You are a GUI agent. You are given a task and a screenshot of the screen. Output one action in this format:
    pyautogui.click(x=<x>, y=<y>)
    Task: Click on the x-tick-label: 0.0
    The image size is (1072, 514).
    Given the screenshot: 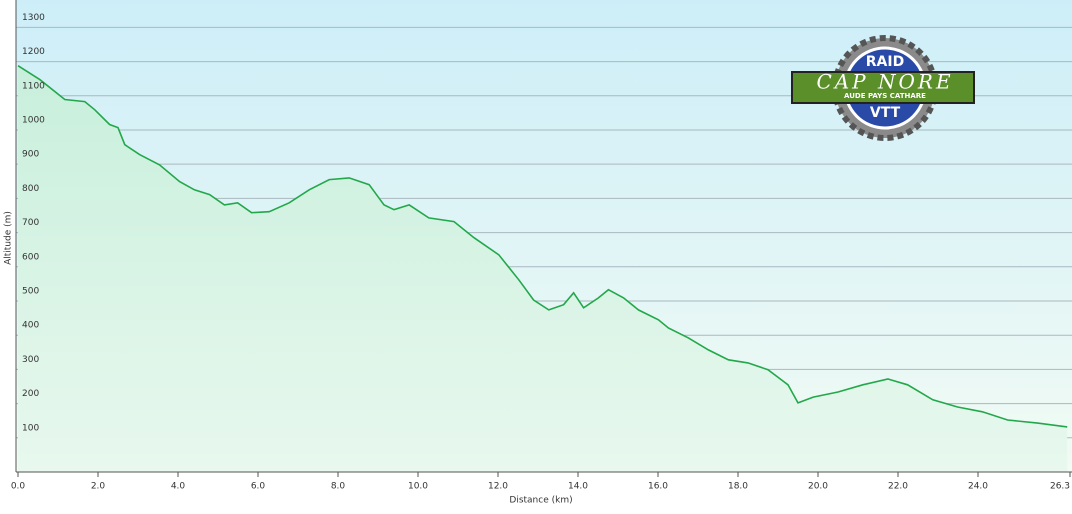 What is the action you would take?
    pyautogui.click(x=18, y=487)
    